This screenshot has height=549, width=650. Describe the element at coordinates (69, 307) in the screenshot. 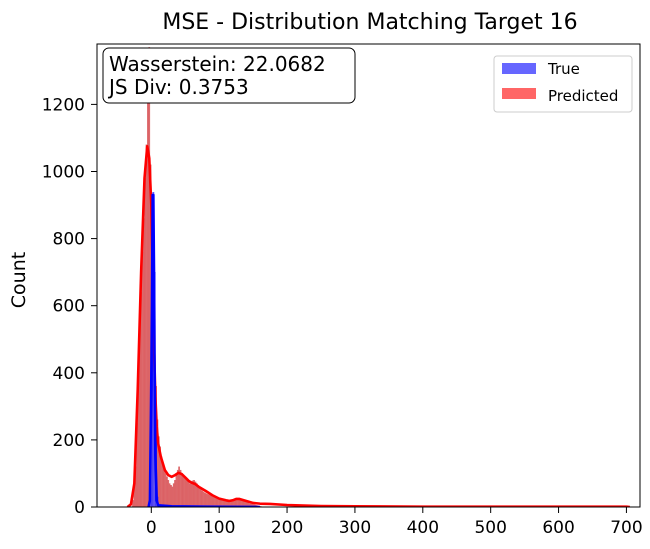

I see `y-tick-label: 600` at that location.